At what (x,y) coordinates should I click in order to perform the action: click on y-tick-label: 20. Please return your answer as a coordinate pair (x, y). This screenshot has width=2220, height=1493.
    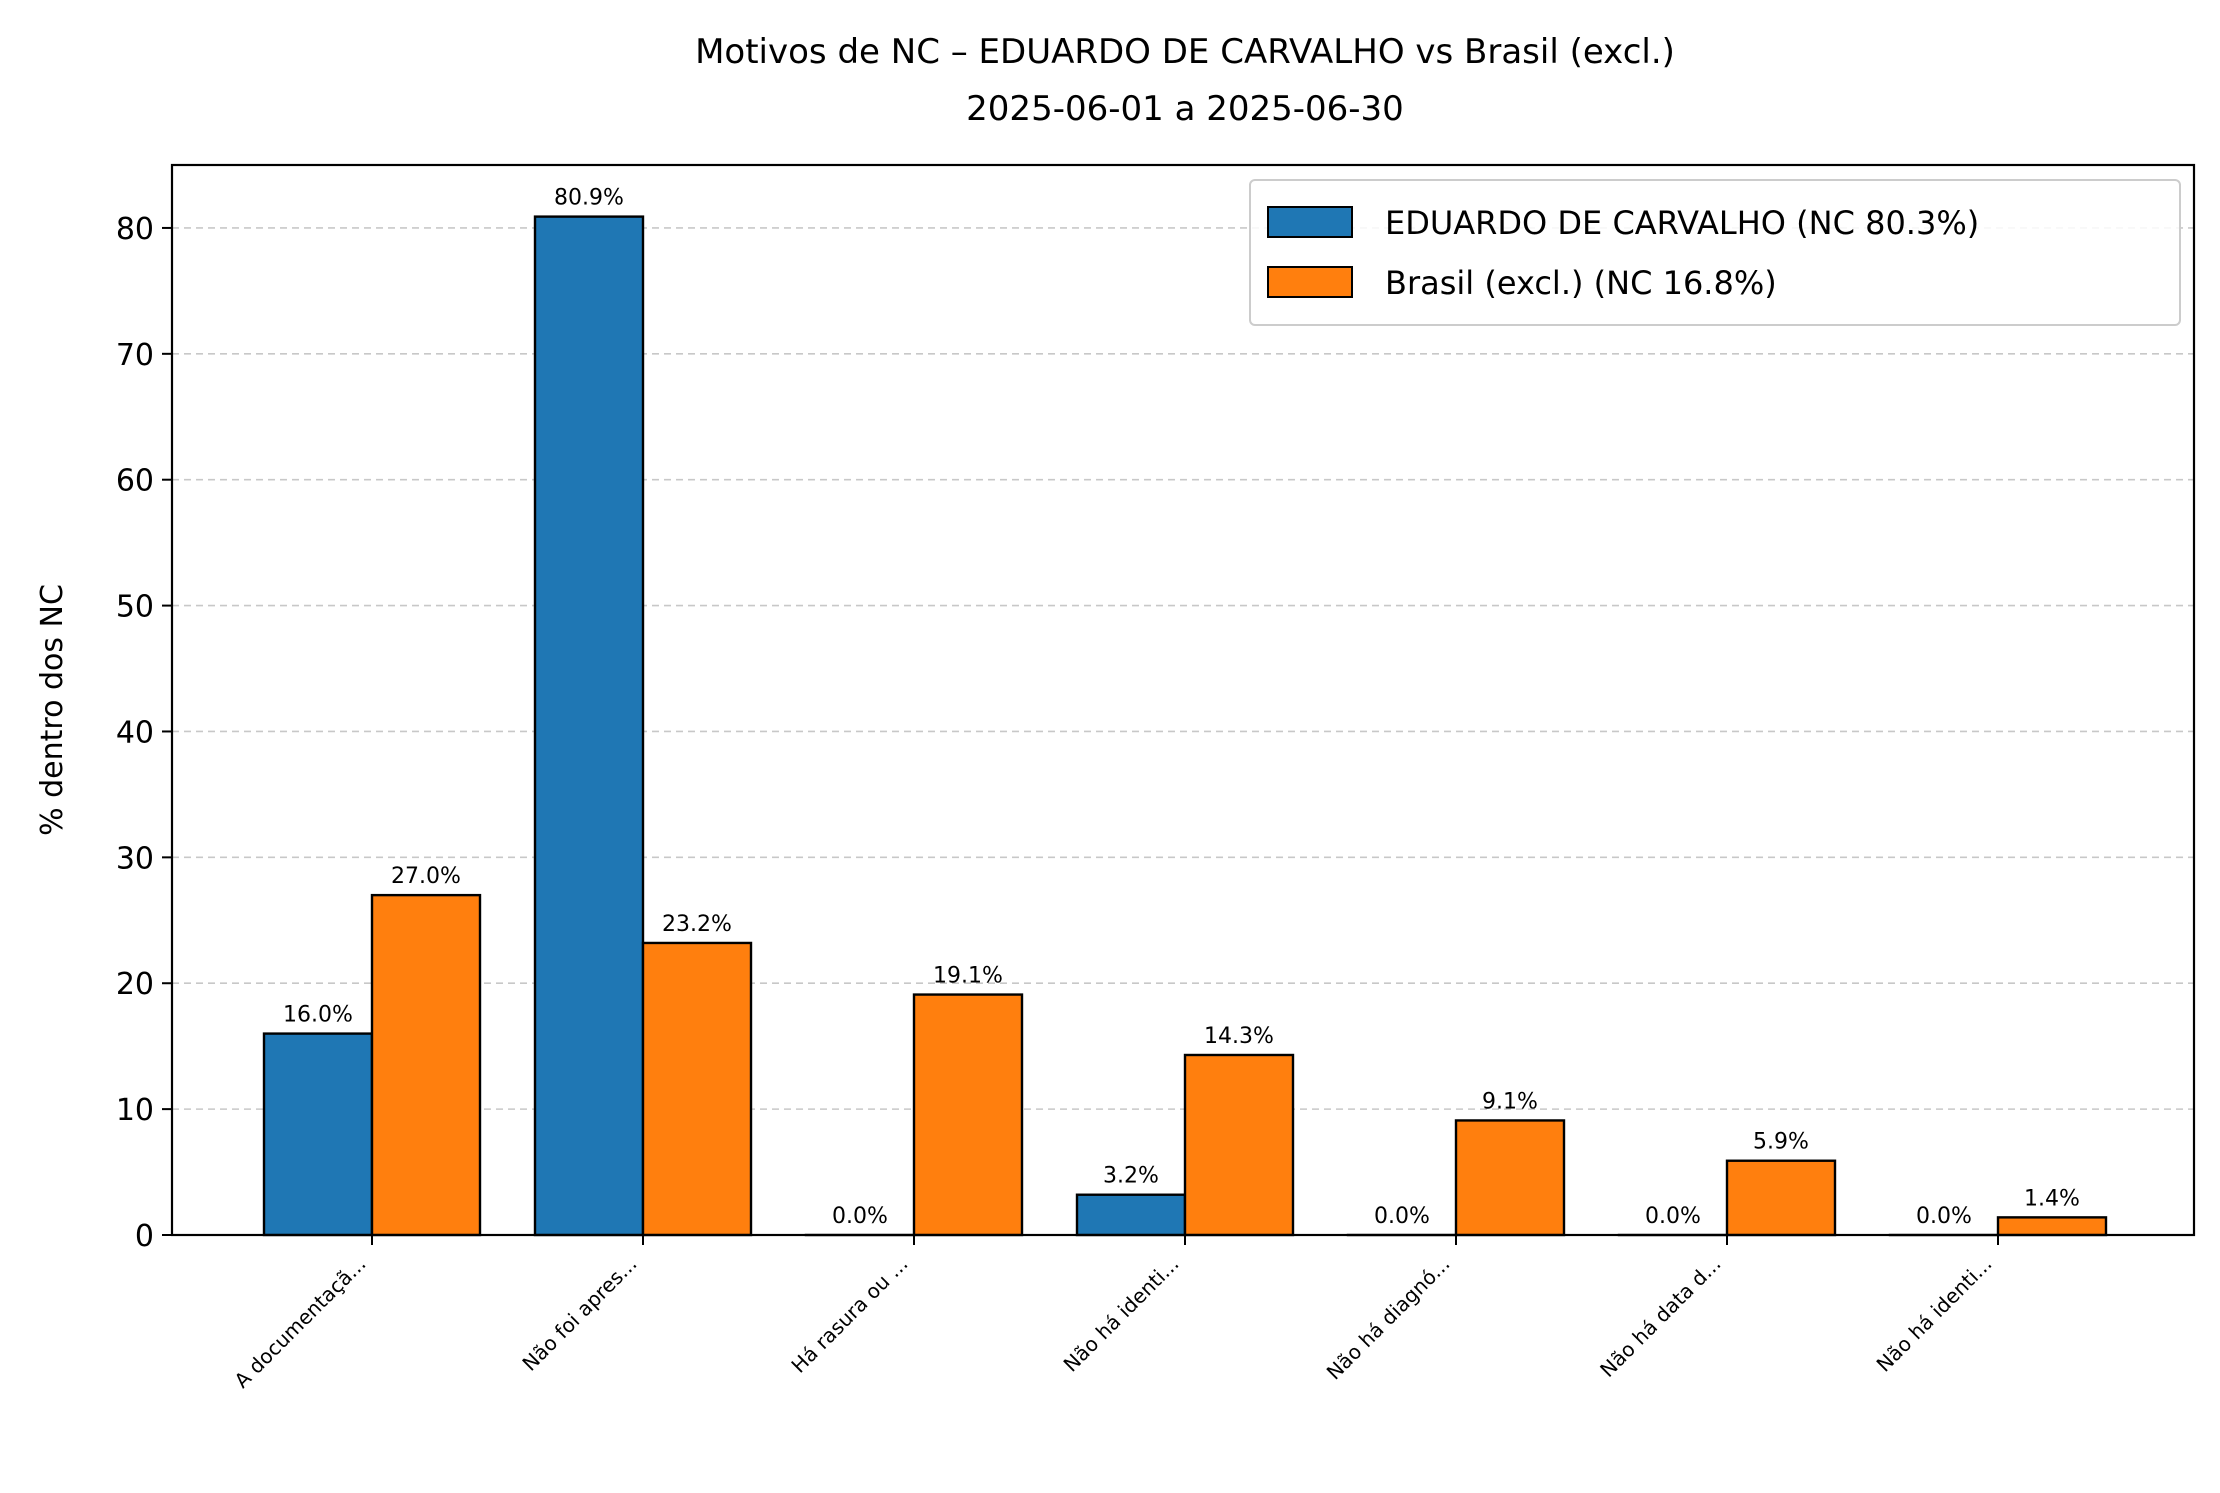
    Looking at the image, I should click on (135, 984).